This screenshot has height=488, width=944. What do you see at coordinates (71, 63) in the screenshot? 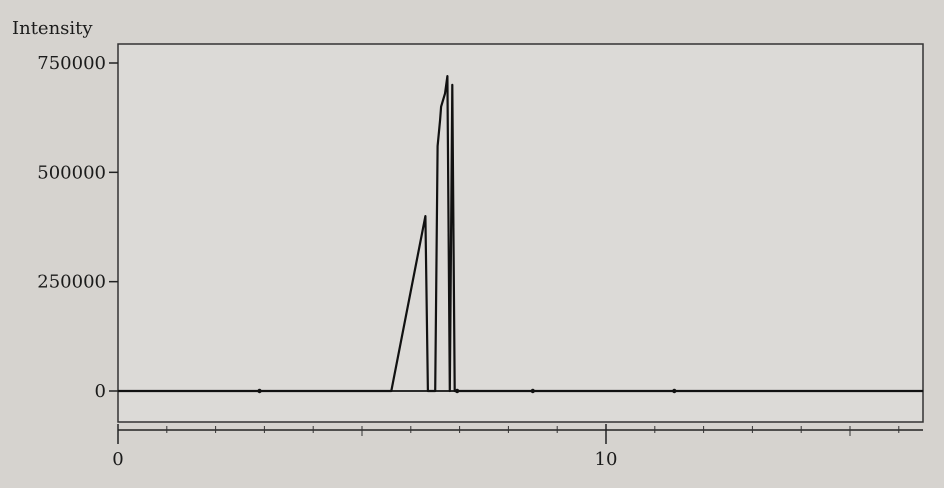
I see `y-tick-label: 750000` at bounding box center [71, 63].